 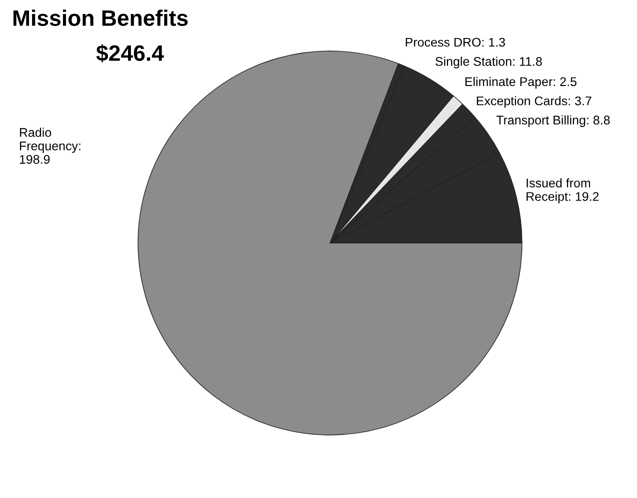 I want to click on chart-subtitle: $246.4, so click(x=130, y=53).